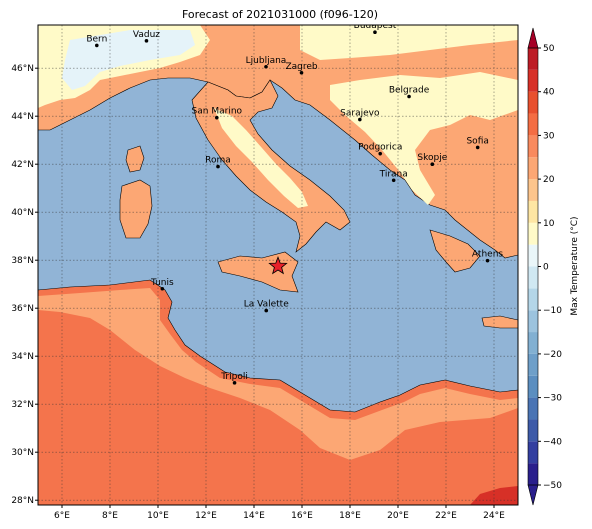 The image size is (592, 529). I want to click on y-tick-label: 36°N, so click(22, 309).